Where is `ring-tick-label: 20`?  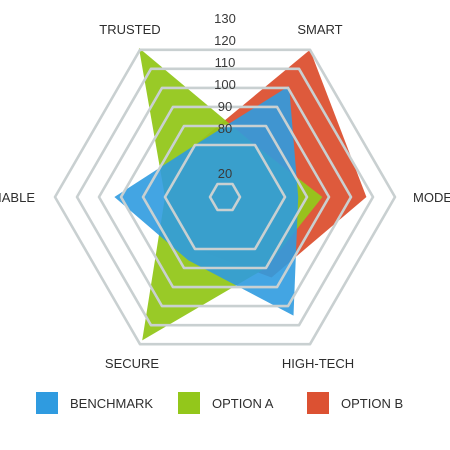 ring-tick-label: 20 is located at coordinates (225, 173).